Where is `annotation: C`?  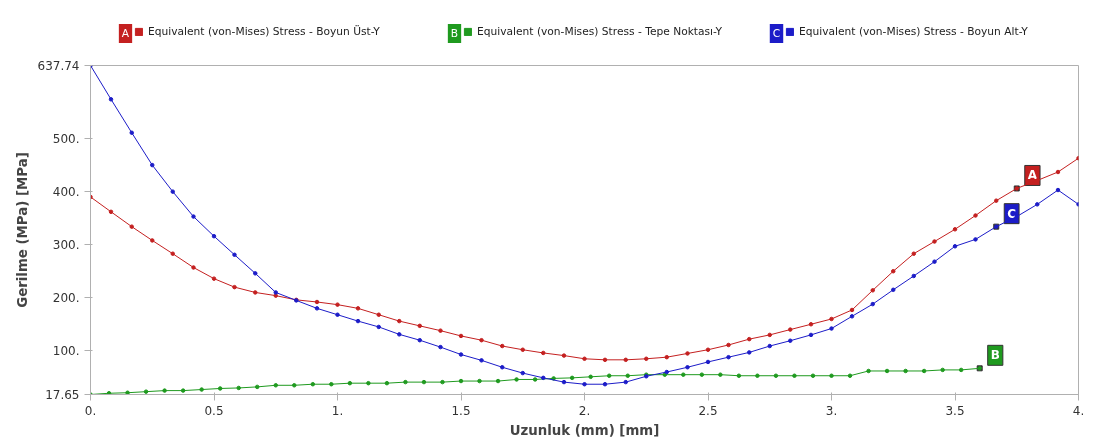 annotation: C is located at coordinates (1012, 213).